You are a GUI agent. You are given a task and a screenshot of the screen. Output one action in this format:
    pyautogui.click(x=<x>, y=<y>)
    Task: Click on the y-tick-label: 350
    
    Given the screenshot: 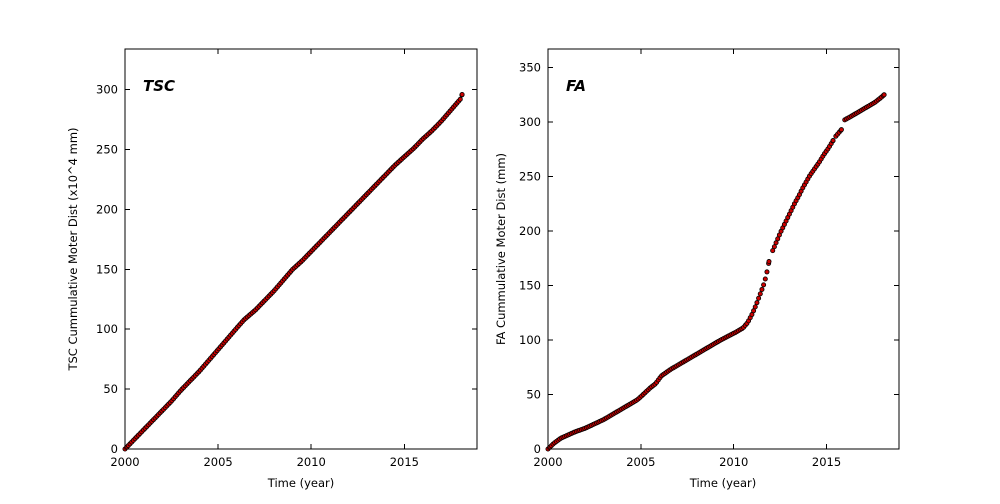 What is the action you would take?
    pyautogui.click(x=530, y=68)
    